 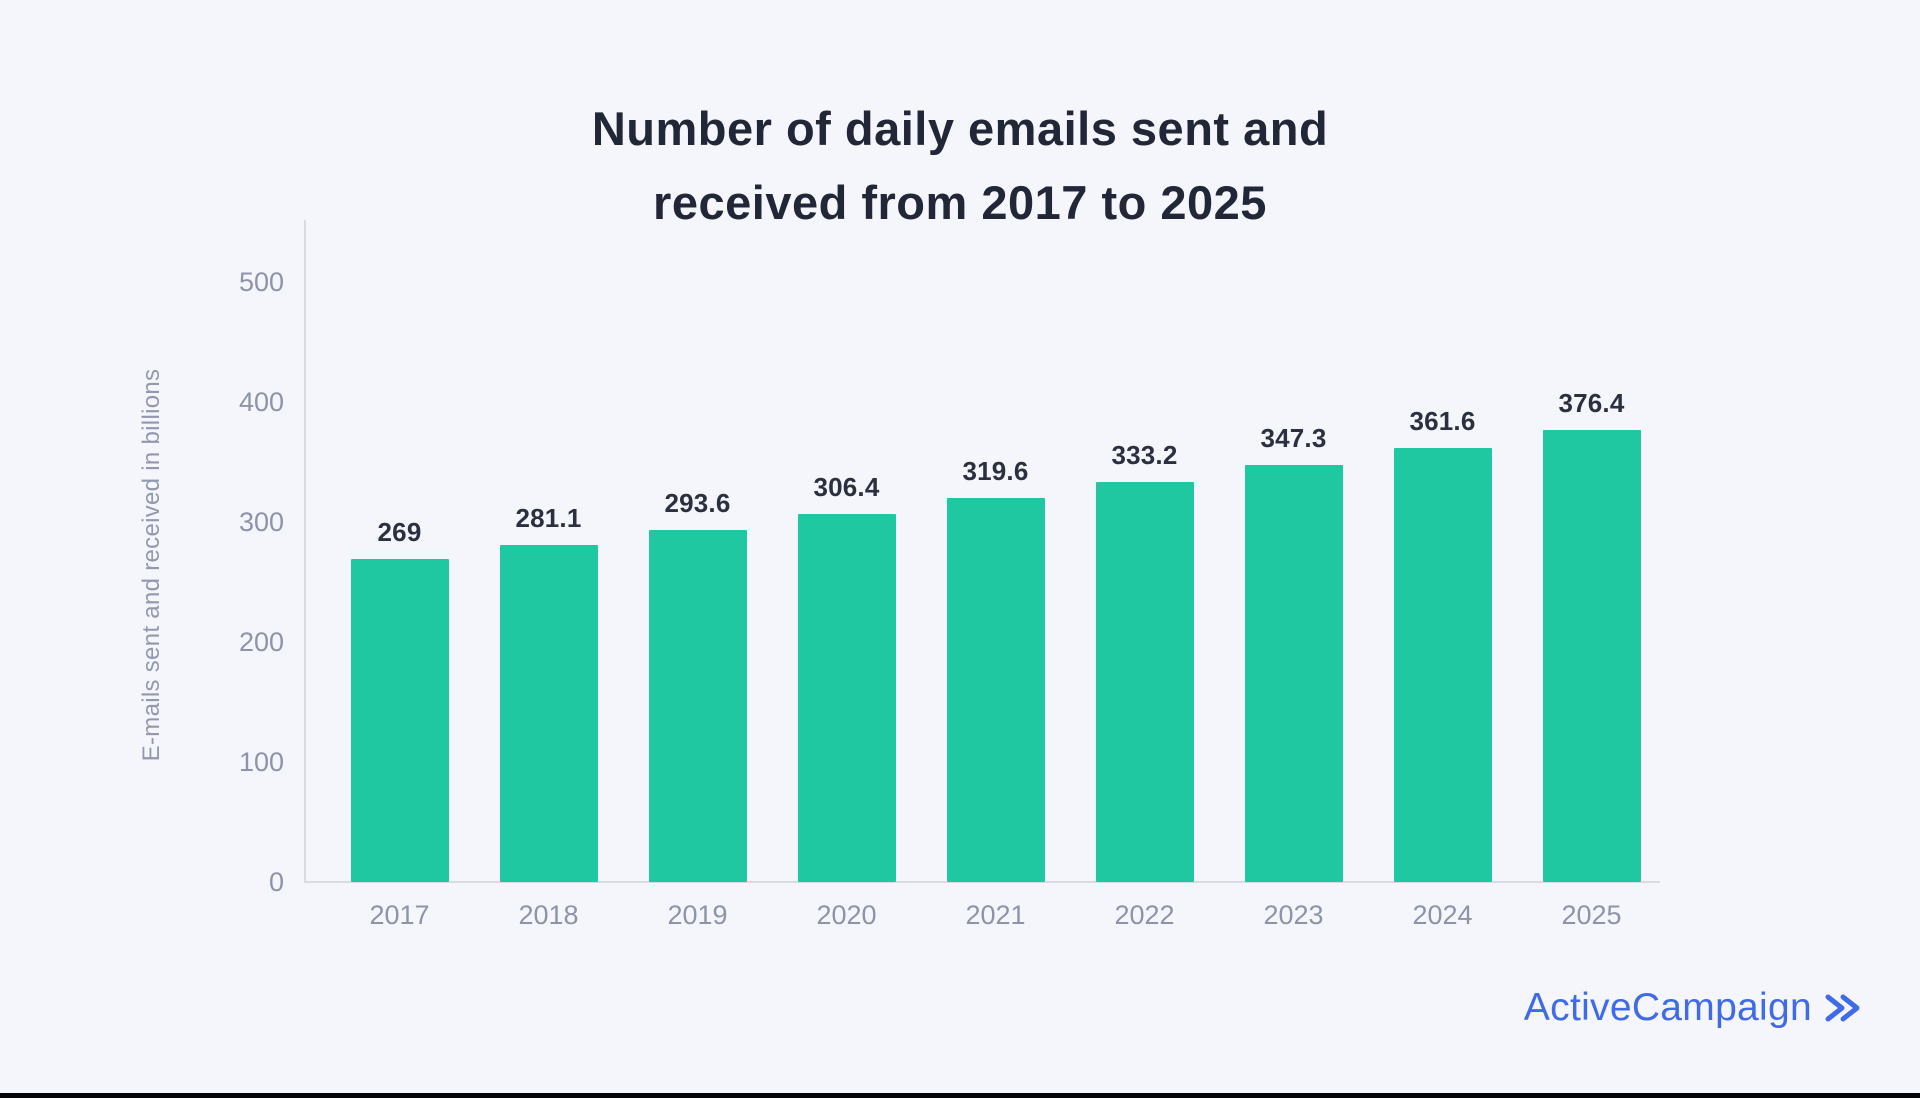 I want to click on activecampaign-logo: ActiveCampaign, so click(x=1693, y=1008).